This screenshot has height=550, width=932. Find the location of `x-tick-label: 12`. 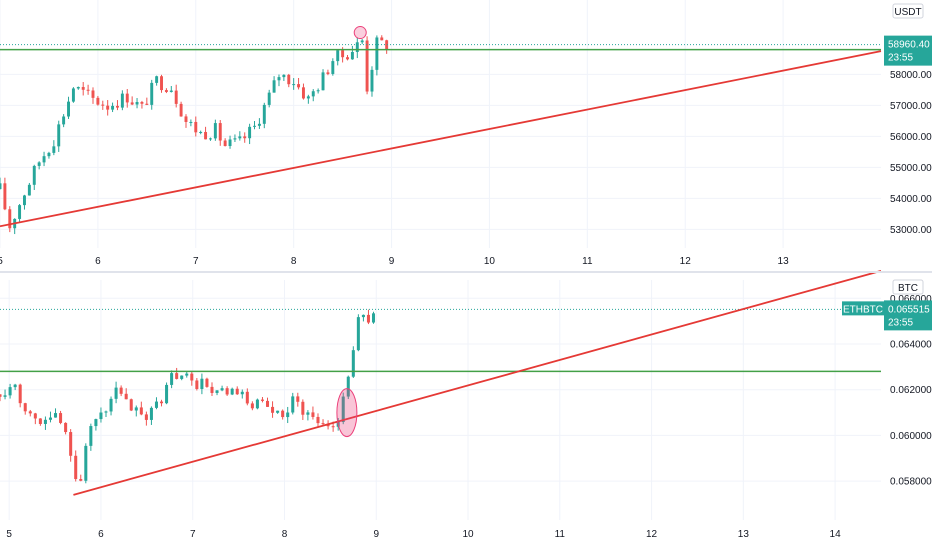

x-tick-label: 12 is located at coordinates (652, 534).